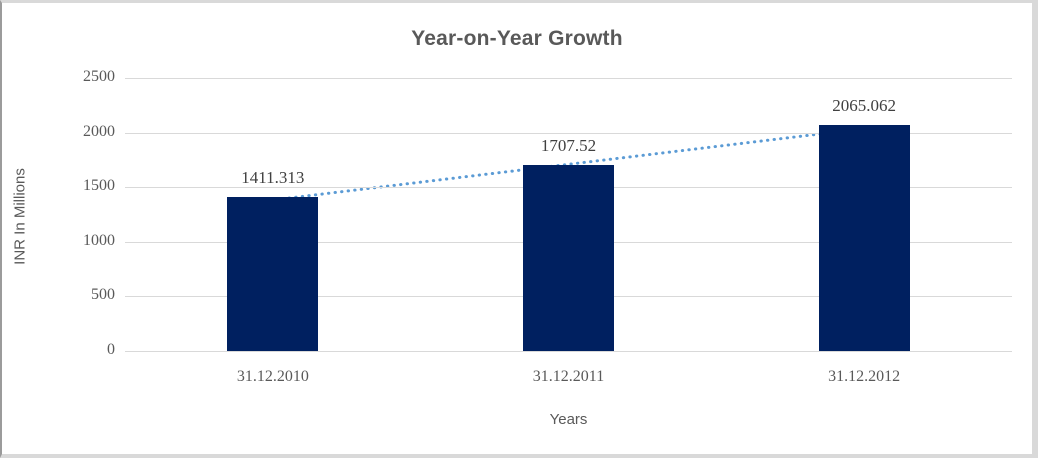 The image size is (1038, 458). I want to click on y-tick-label: 0, so click(111, 349).